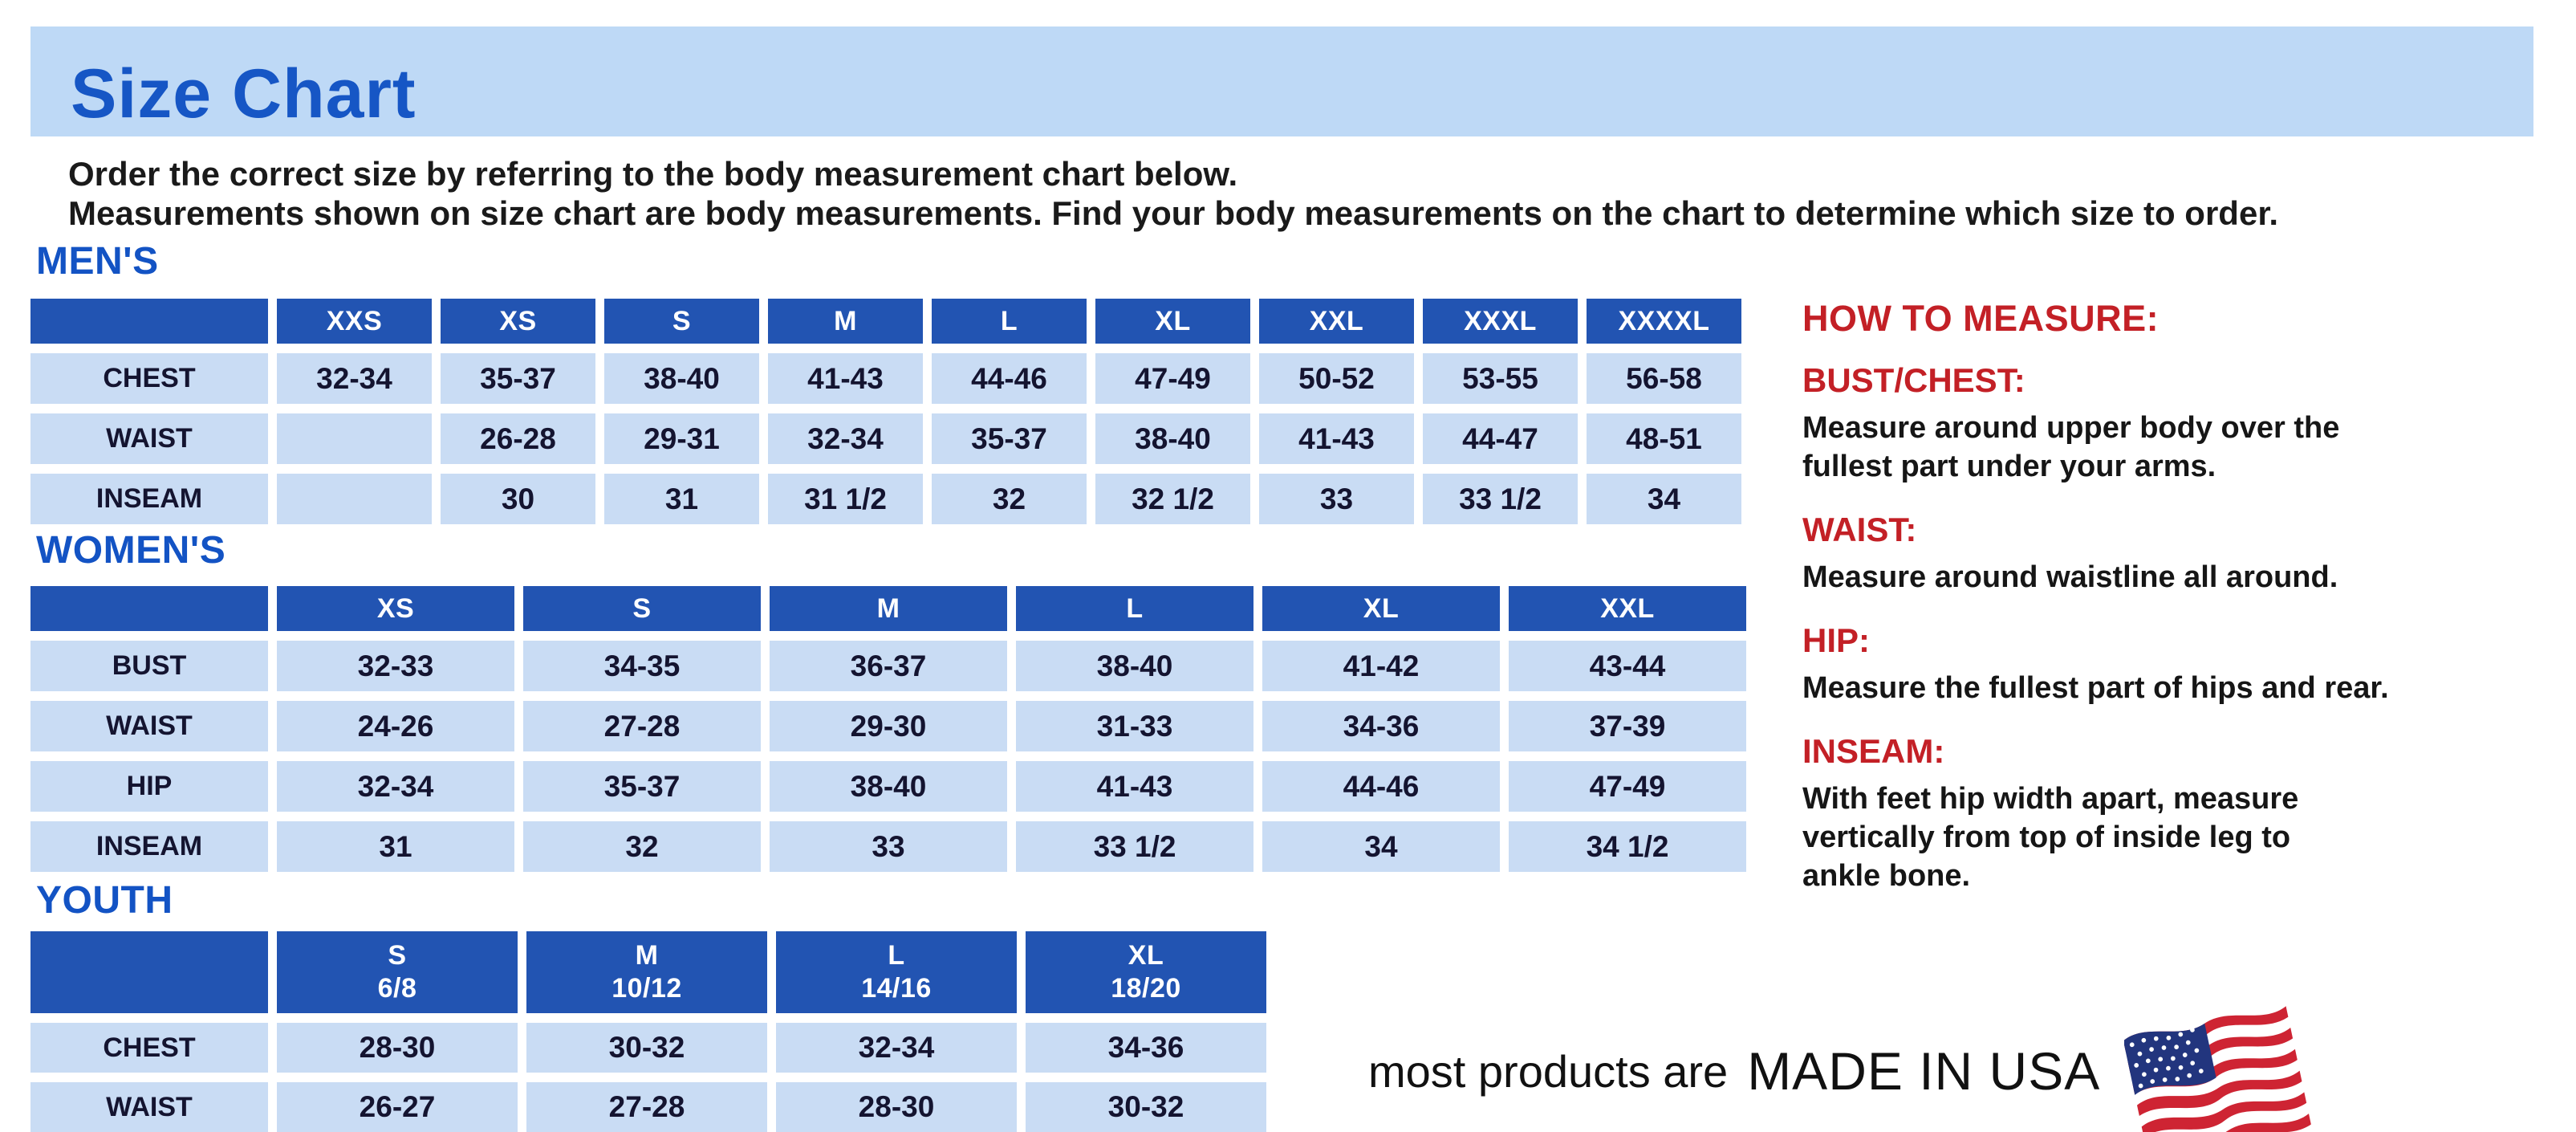  Describe the element at coordinates (395, 726) in the screenshot. I see `size-value-cell: 24-26` at that location.